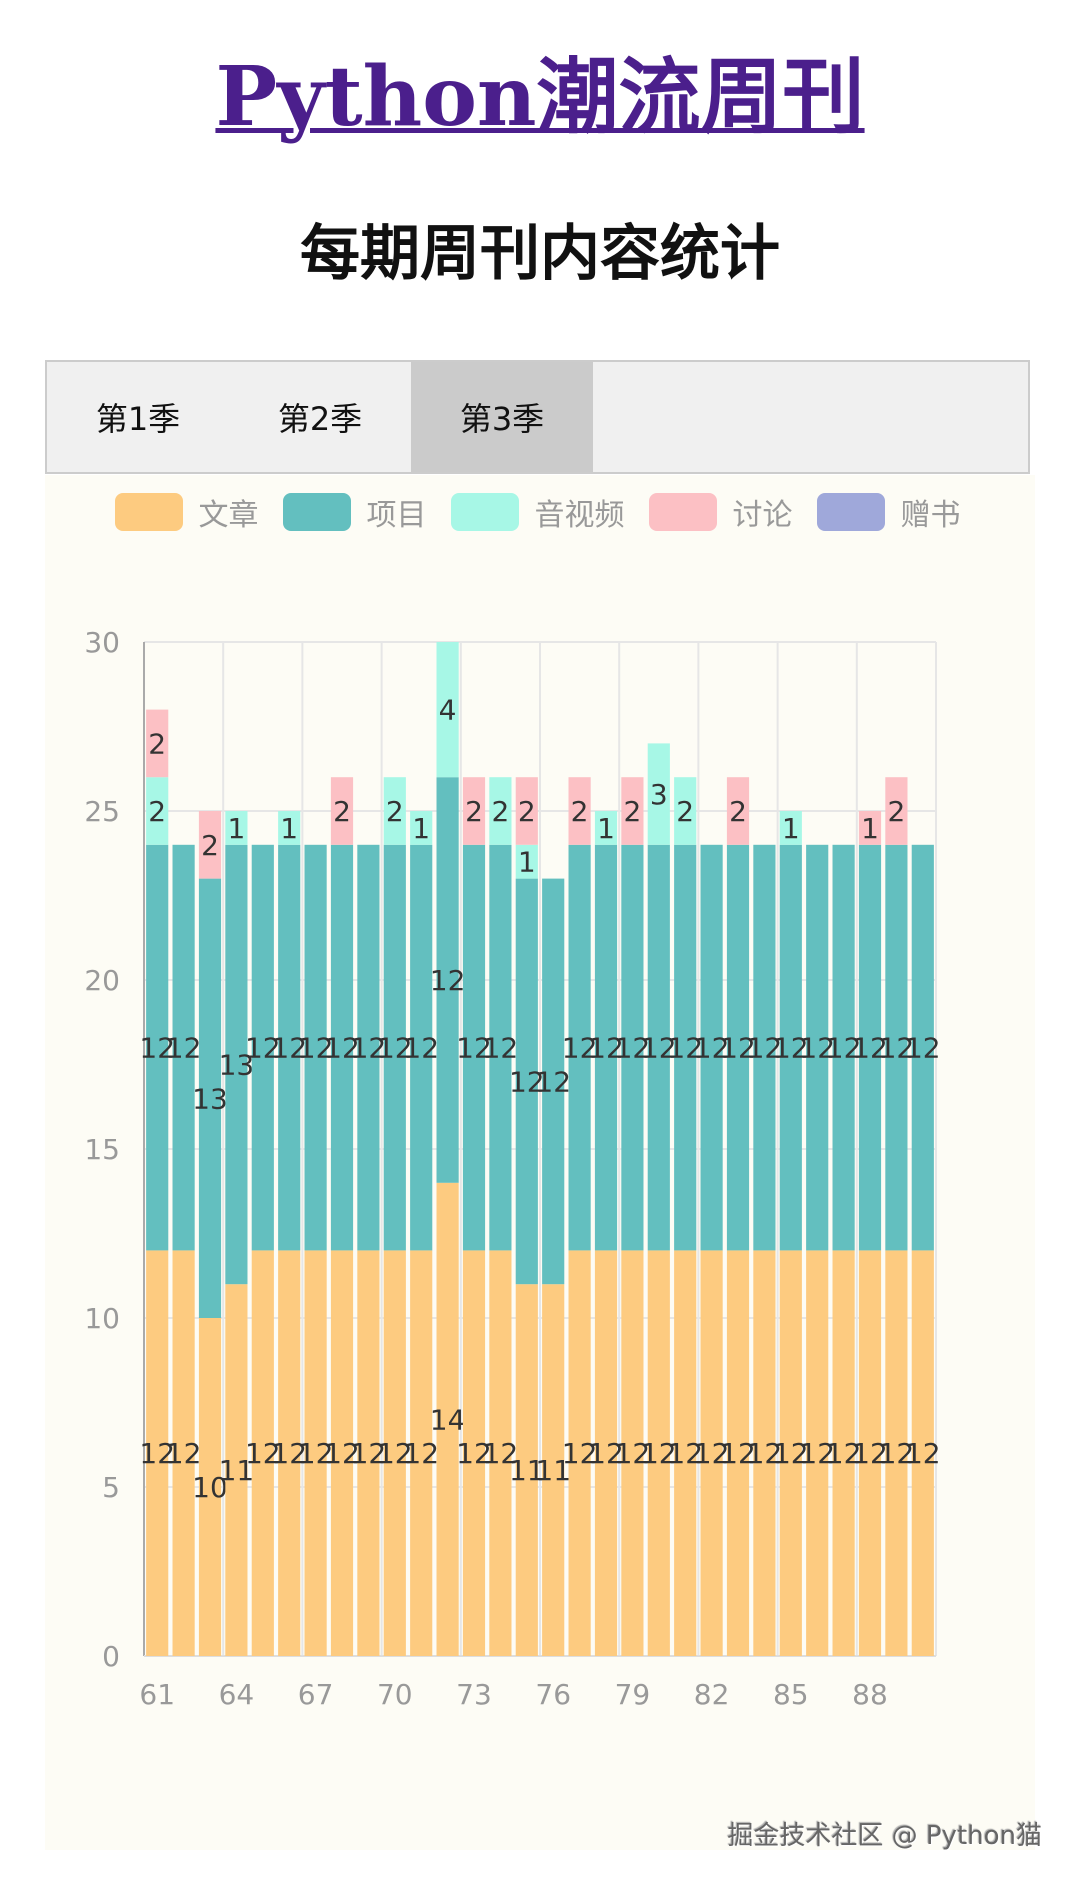 The image size is (1080, 1887). I want to click on legend: 文章 项目 音视频 讨论 赠书, so click(537, 512).